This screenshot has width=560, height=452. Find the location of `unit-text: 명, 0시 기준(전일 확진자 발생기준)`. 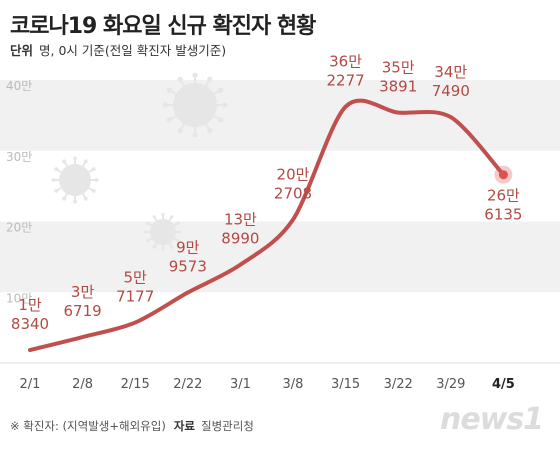

unit-text: 명, 0시 기준(전일 확진자 발생기준) is located at coordinates (133, 50).